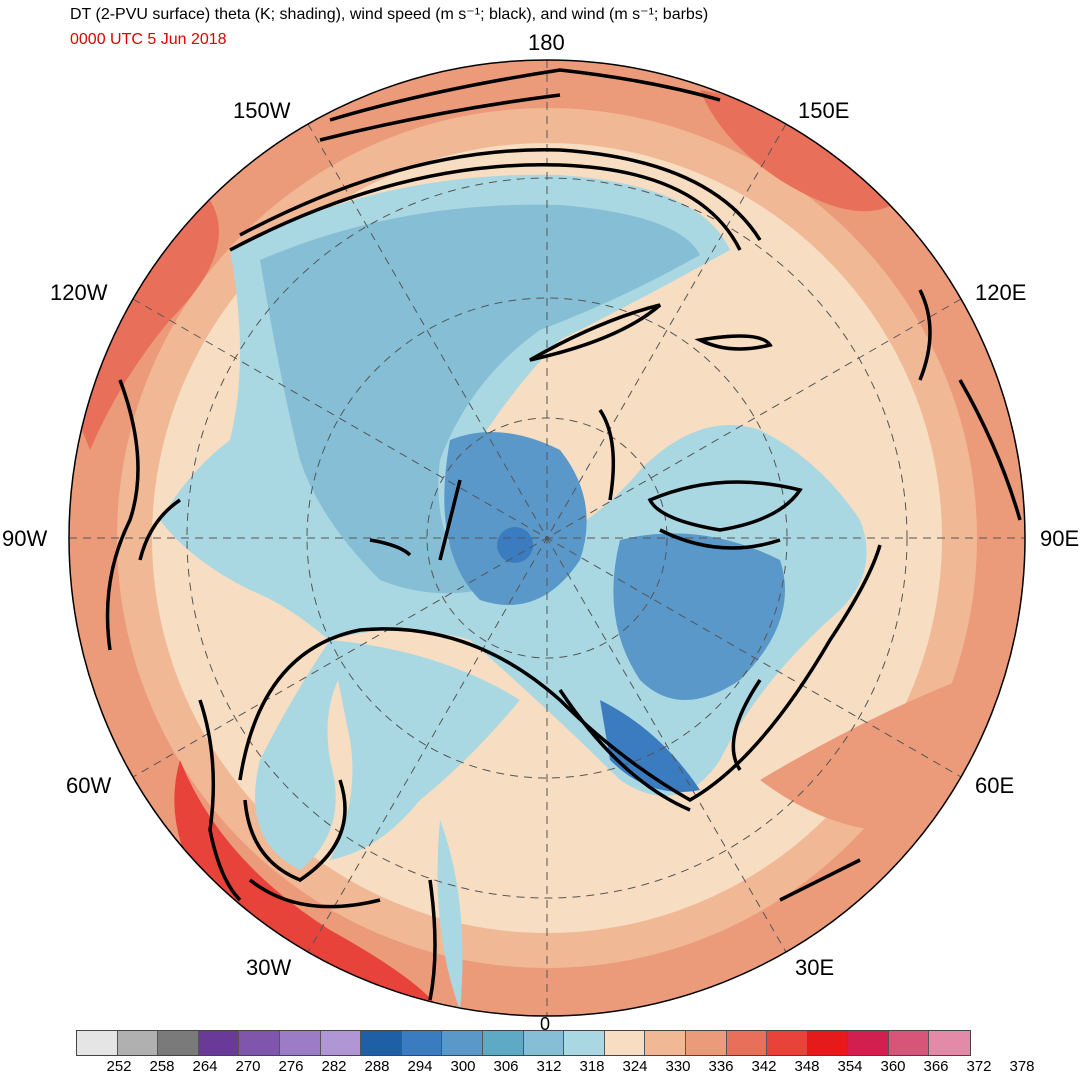 This screenshot has width=1088, height=1081. Describe the element at coordinates (162, 1066) in the screenshot. I see `colorbar-tick-label: 258` at that location.